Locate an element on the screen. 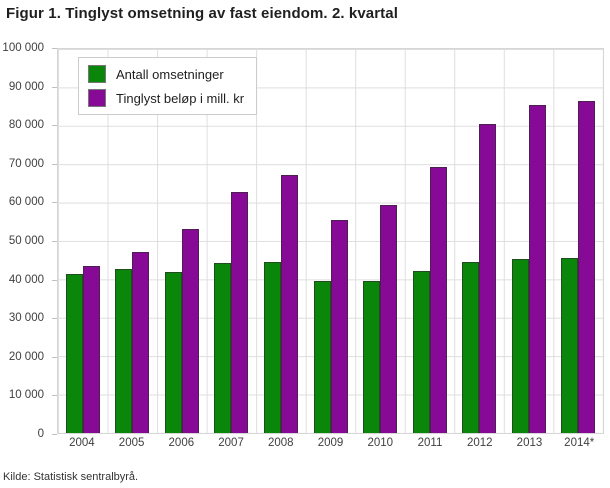 The width and height of the screenshot is (610, 488). y-axis-label: 100 000 is located at coordinates (23, 48).